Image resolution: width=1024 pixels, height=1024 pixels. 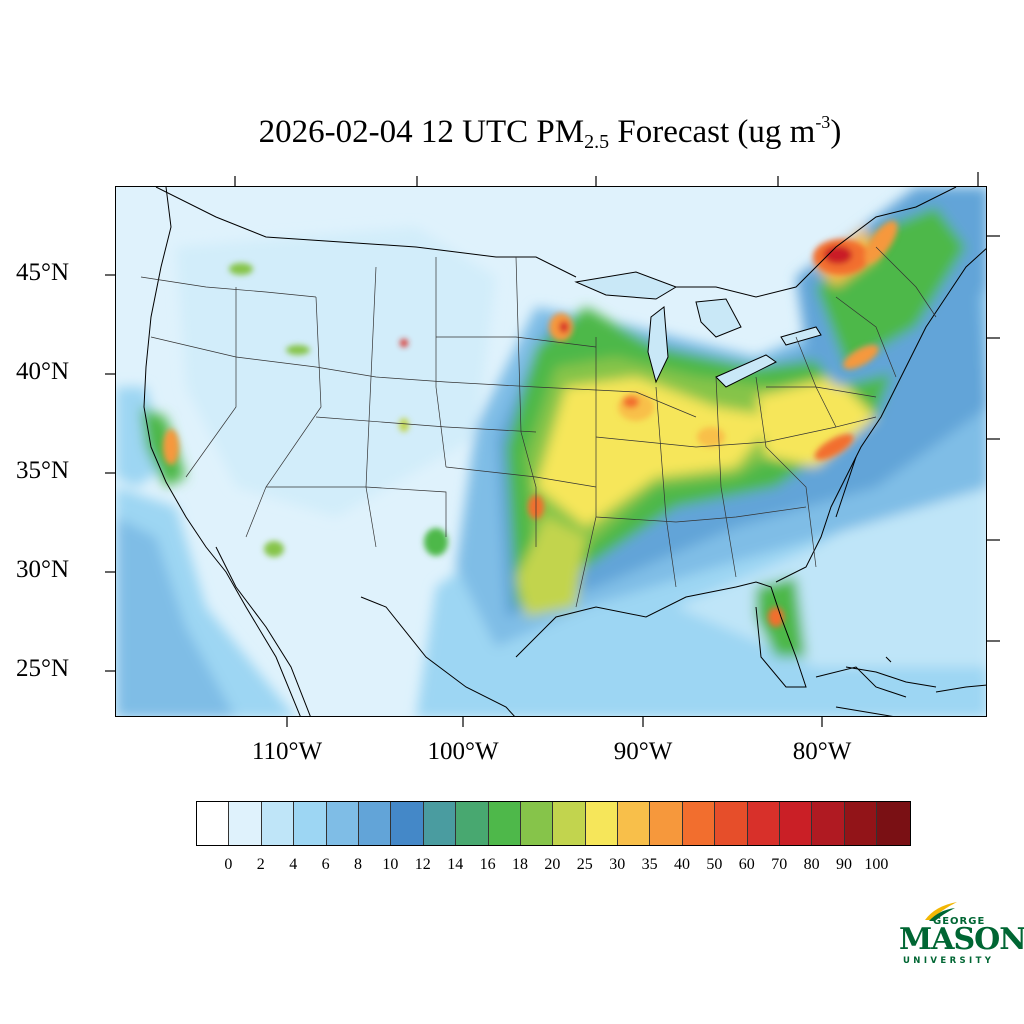 What do you see at coordinates (422, 864) in the screenshot?
I see `colorbar-tick-label: 12` at bounding box center [422, 864].